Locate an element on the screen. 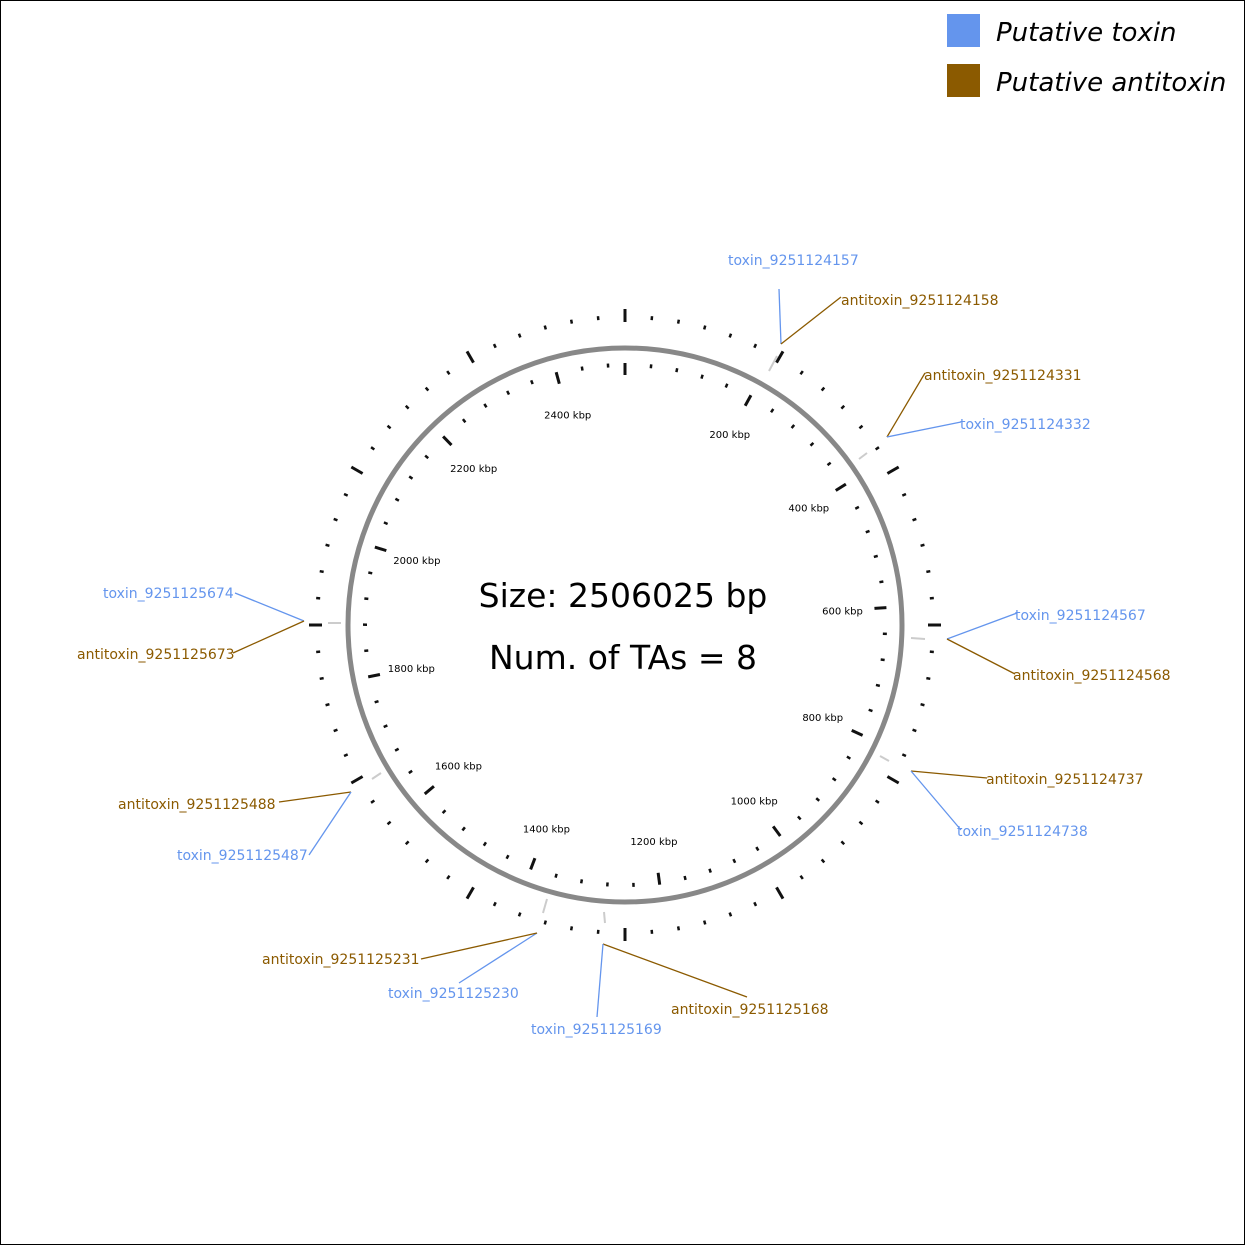  feature-label-toxin: toxin_9251124567 is located at coordinates (1080, 616).